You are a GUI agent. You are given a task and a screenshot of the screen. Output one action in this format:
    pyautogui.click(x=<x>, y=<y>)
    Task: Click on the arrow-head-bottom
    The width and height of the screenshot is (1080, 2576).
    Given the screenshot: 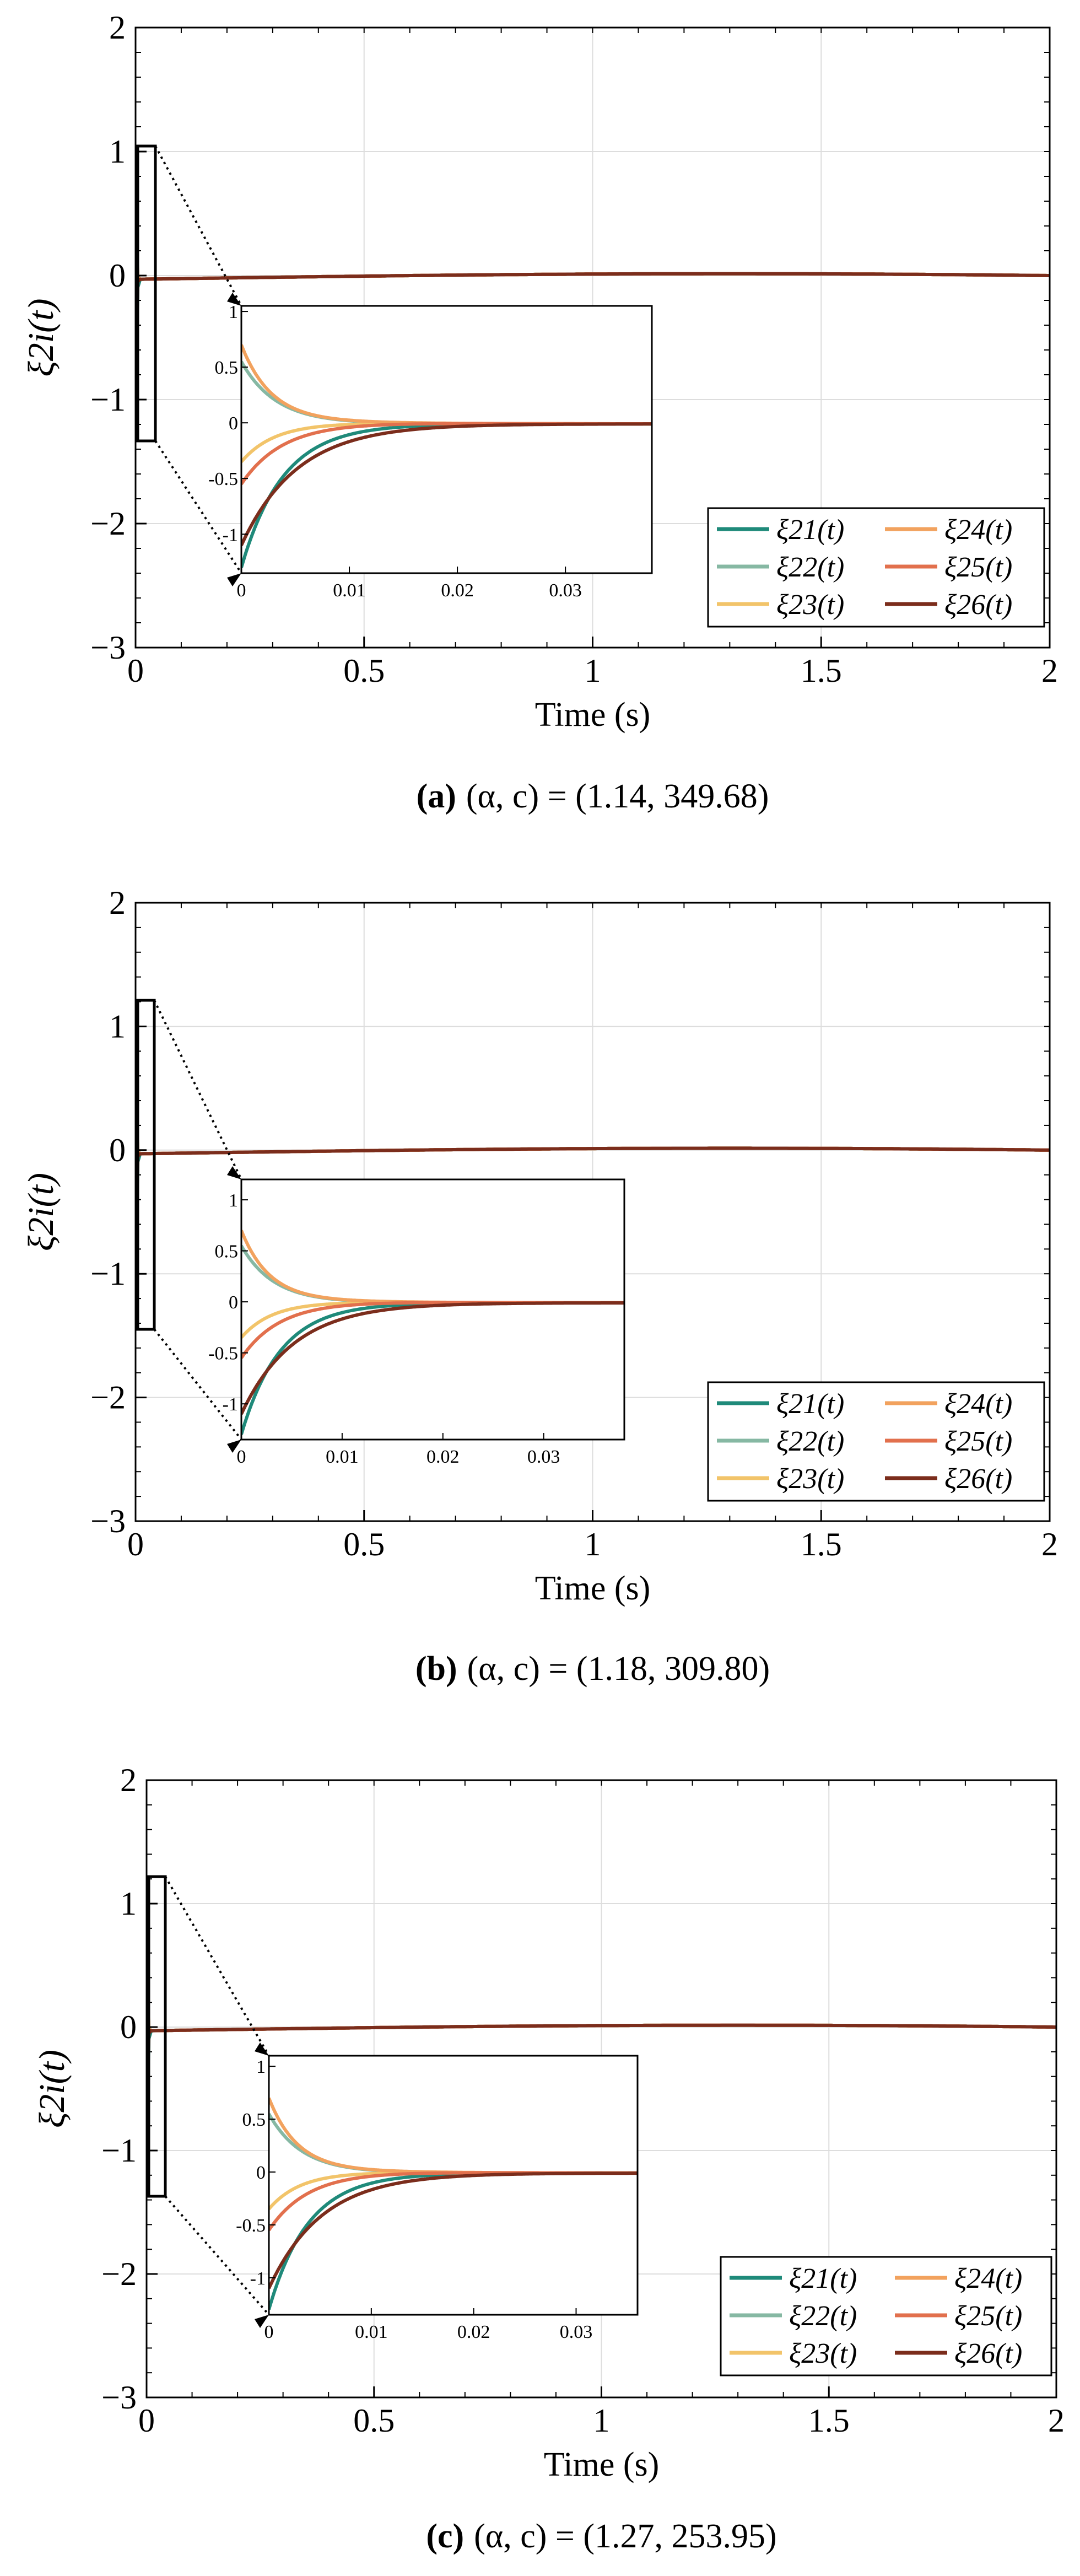 What is the action you would take?
    pyautogui.click(x=234, y=579)
    